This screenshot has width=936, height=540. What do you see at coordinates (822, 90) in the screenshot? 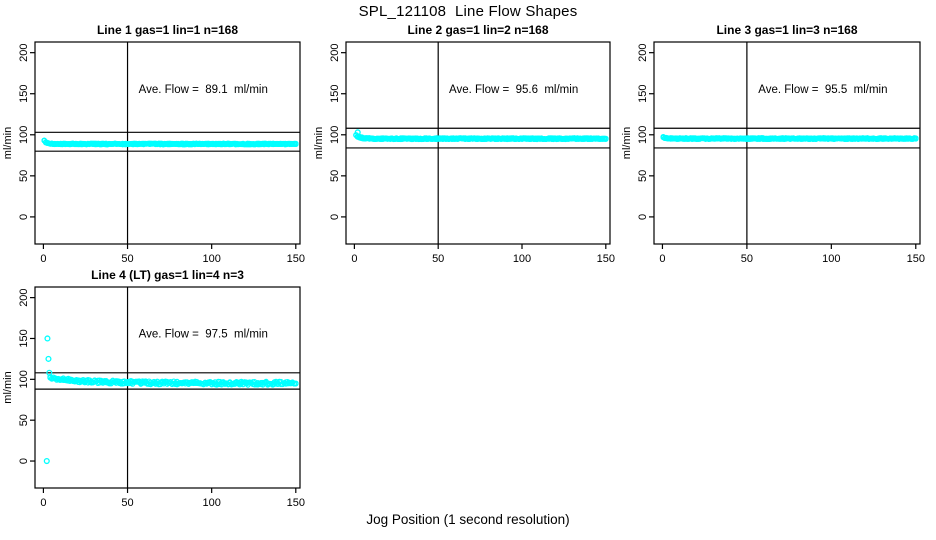
I see `average-flow-annotation: Ave. Flow = 95.5 ml/min` at bounding box center [822, 90].